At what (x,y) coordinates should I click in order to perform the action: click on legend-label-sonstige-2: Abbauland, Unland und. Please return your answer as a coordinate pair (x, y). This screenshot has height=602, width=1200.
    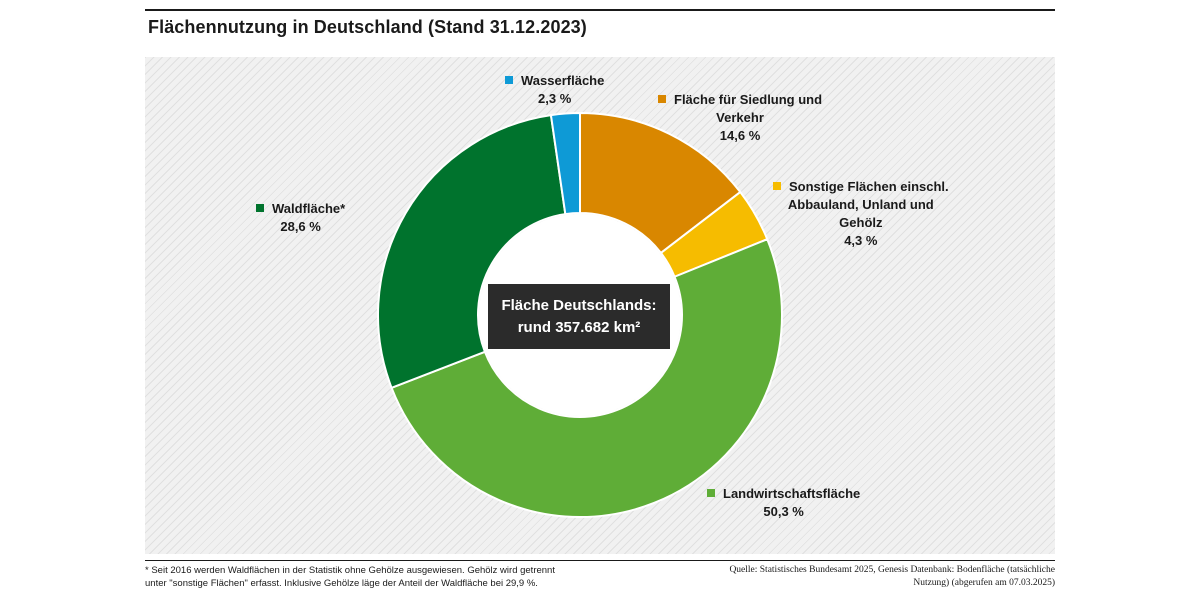
    Looking at the image, I should click on (860, 204).